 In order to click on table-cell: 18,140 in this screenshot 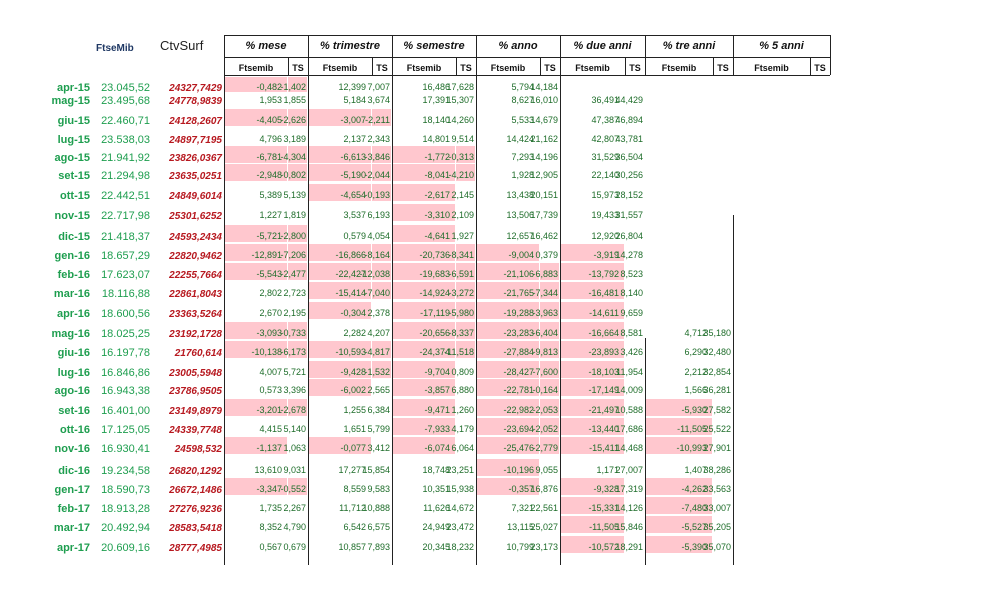, I will do `click(436, 120)`.